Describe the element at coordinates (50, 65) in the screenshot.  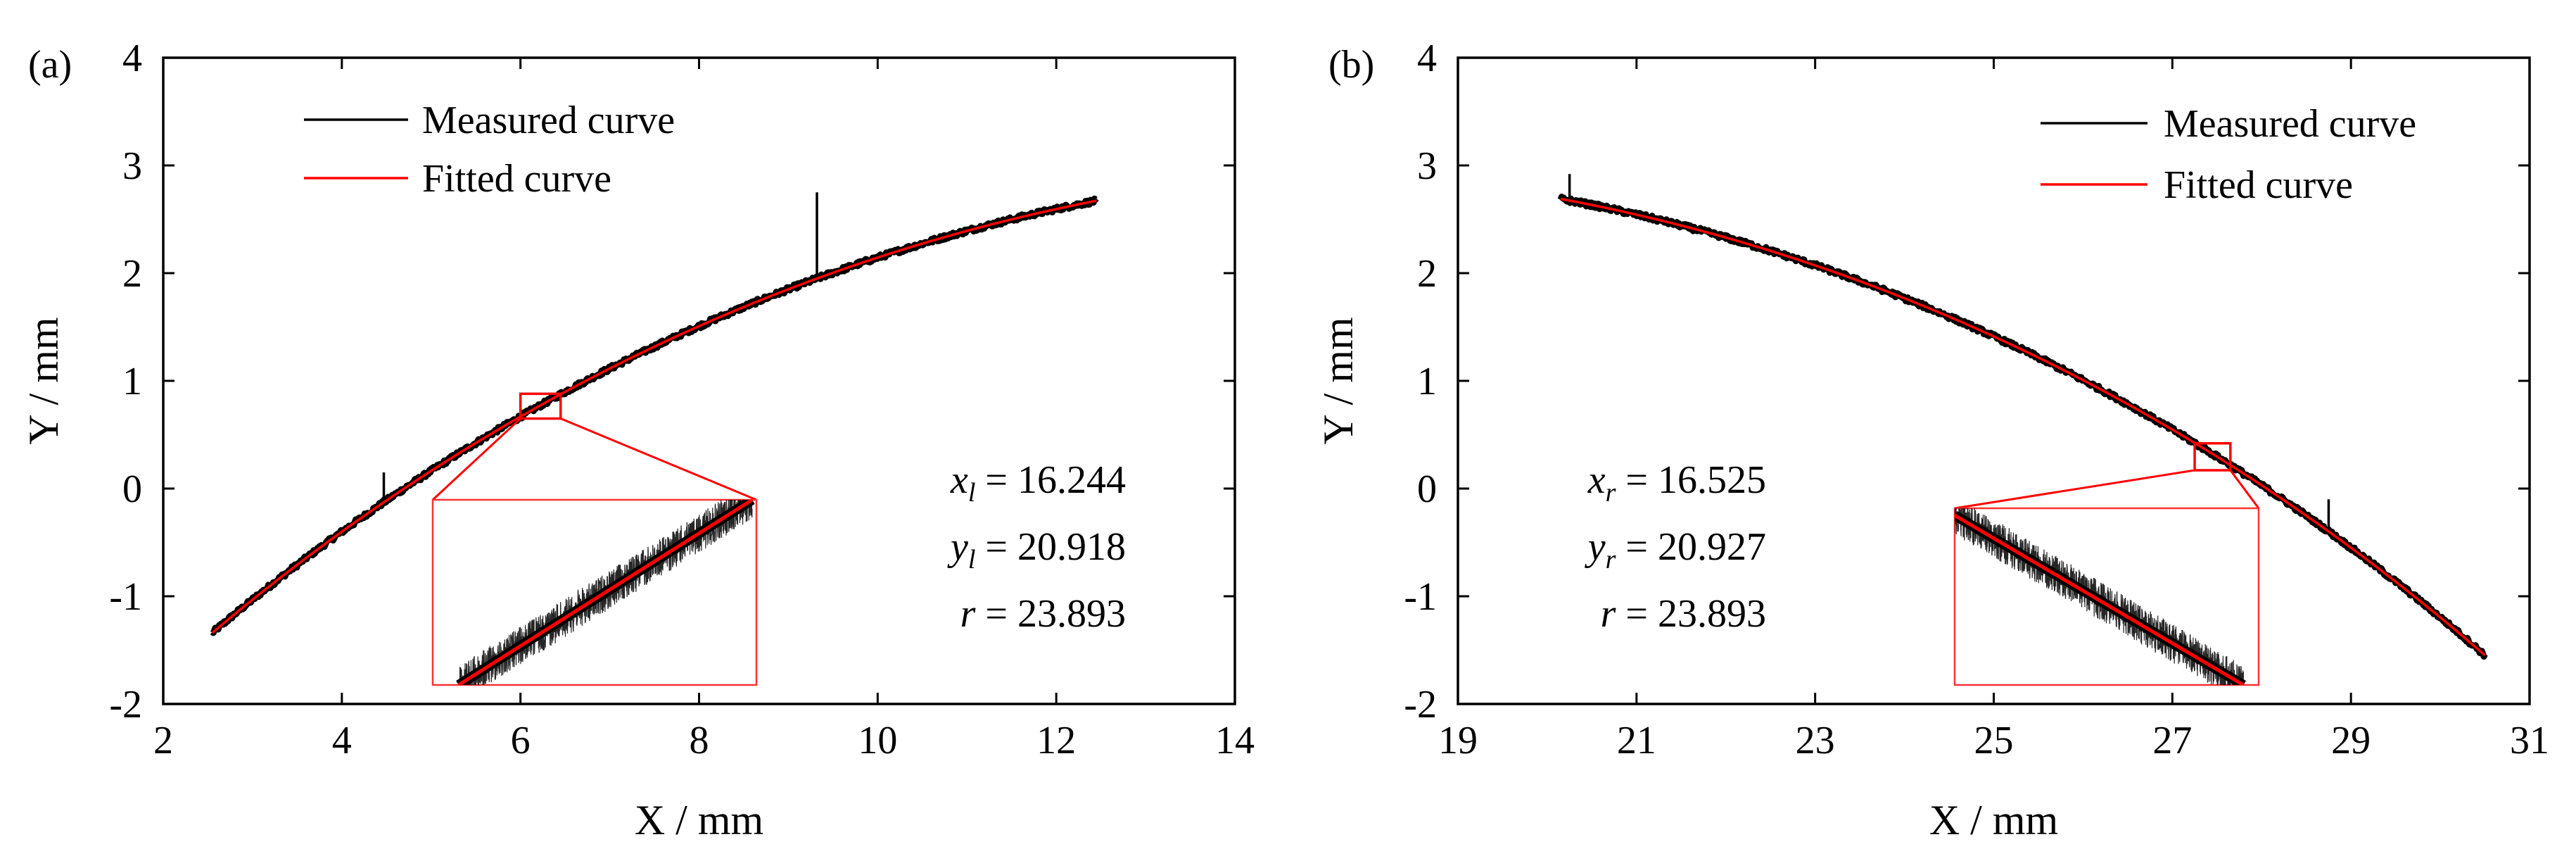
I see `panel-label: (a)` at that location.